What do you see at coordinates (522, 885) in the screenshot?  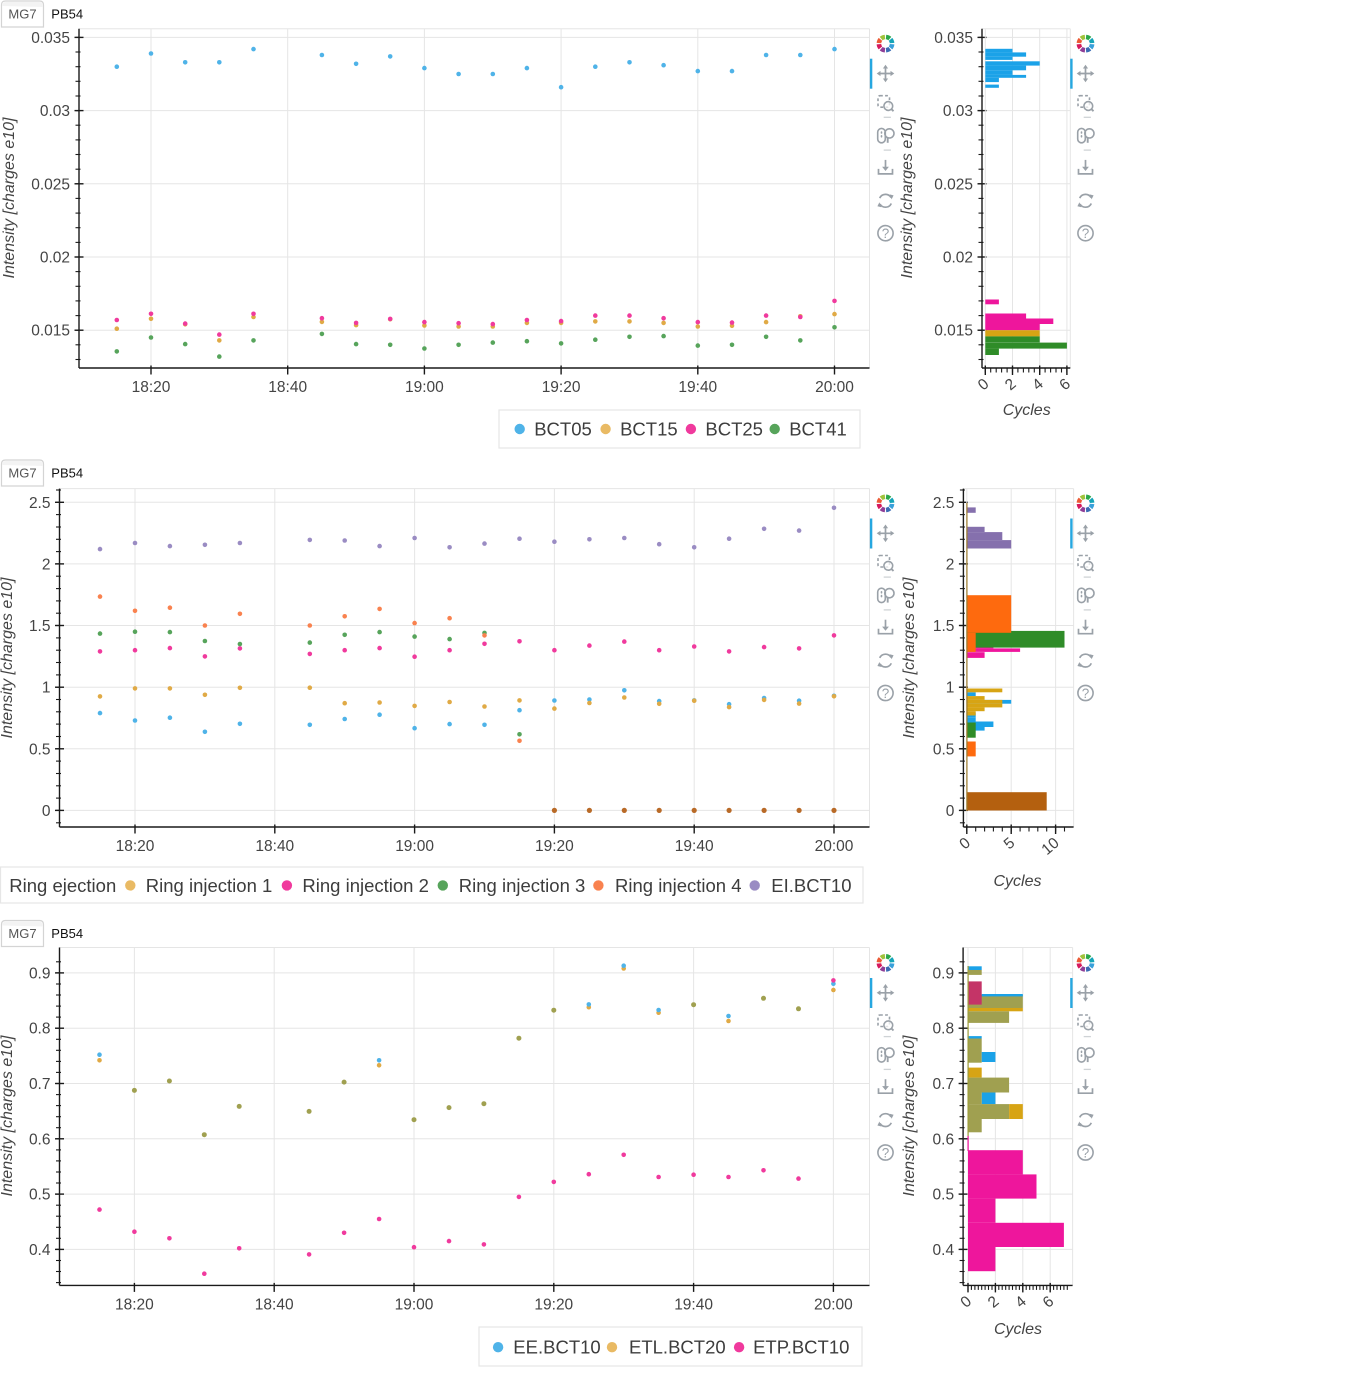 I see `svg-text: Ring injection 3` at bounding box center [522, 885].